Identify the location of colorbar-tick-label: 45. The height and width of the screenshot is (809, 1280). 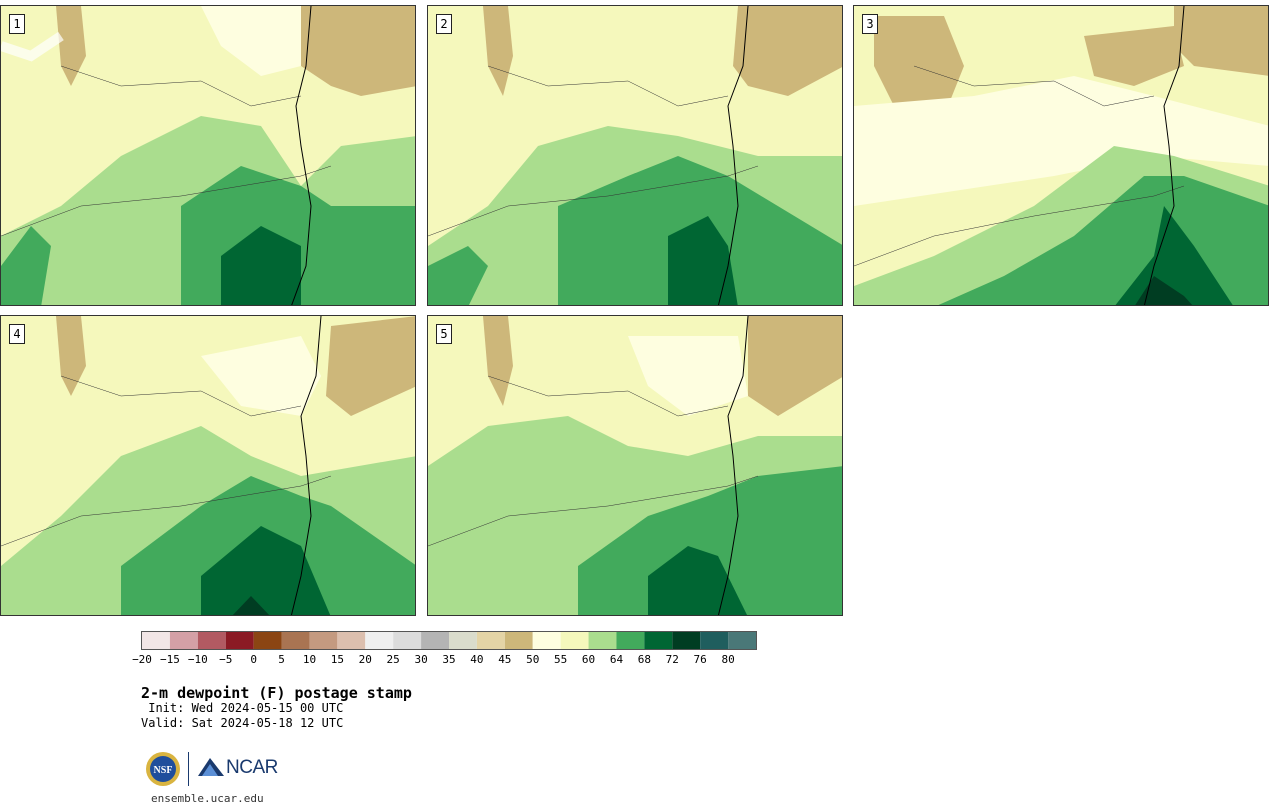
(505, 659).